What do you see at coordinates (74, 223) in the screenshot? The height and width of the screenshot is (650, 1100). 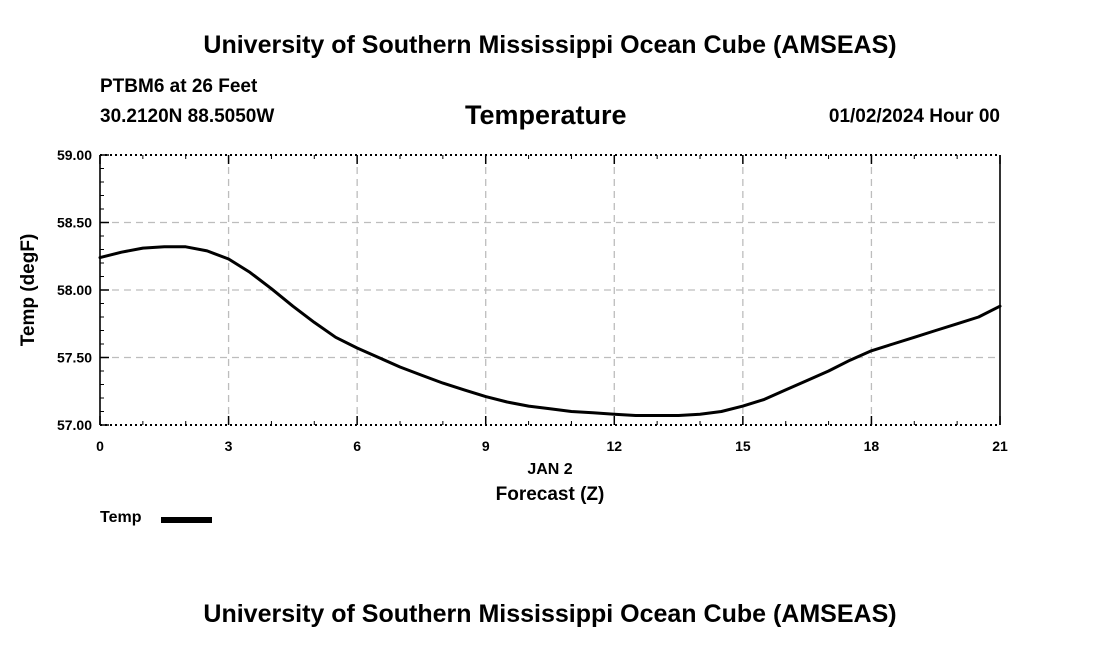 I see `y-tick-label: 58.50` at bounding box center [74, 223].